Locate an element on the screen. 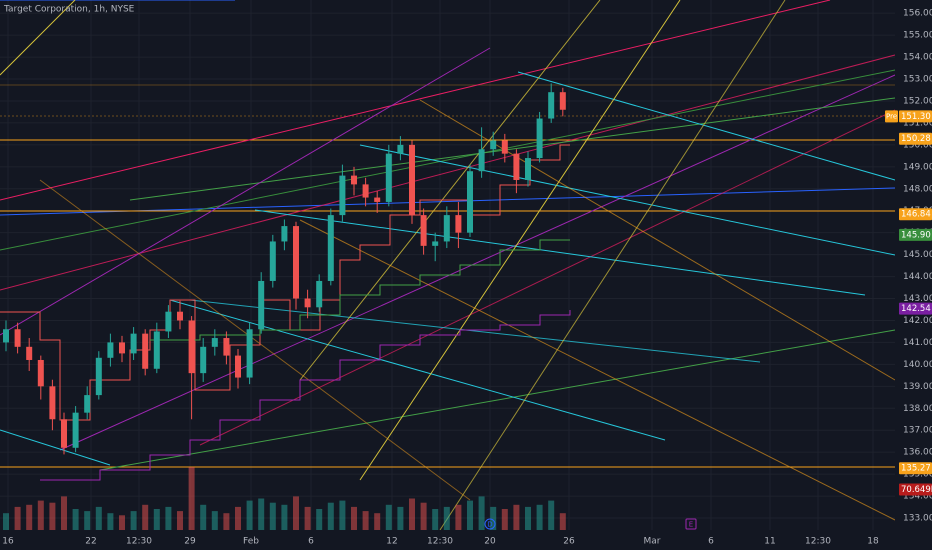  indicator-line is located at coordinates (360, 290).